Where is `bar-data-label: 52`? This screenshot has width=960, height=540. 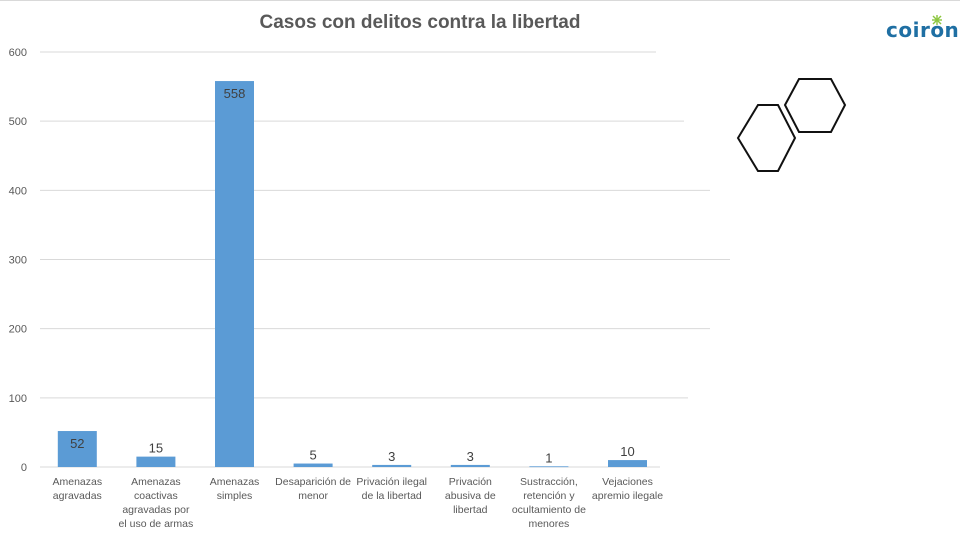
bar-data-label: 52 is located at coordinates (77, 443).